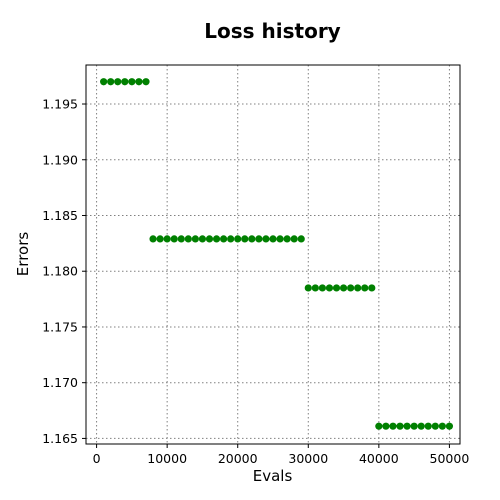 The image size is (500, 500). I want to click on x-tick-label: 30000, so click(308, 458).